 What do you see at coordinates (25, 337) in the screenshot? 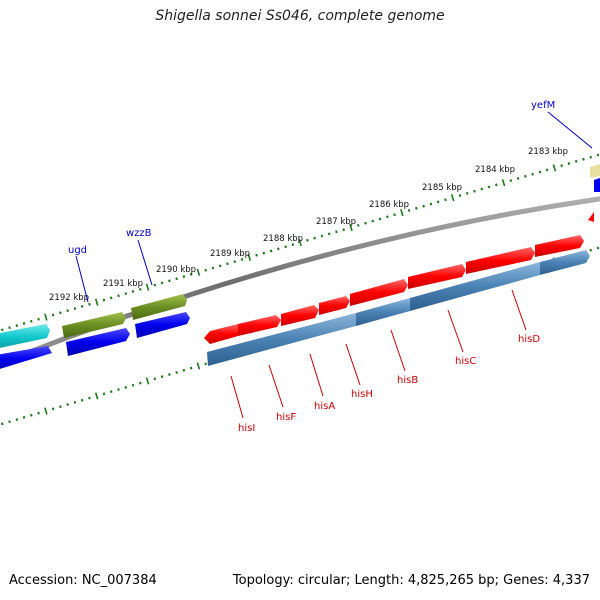
I see `gene-cyan` at bounding box center [25, 337].